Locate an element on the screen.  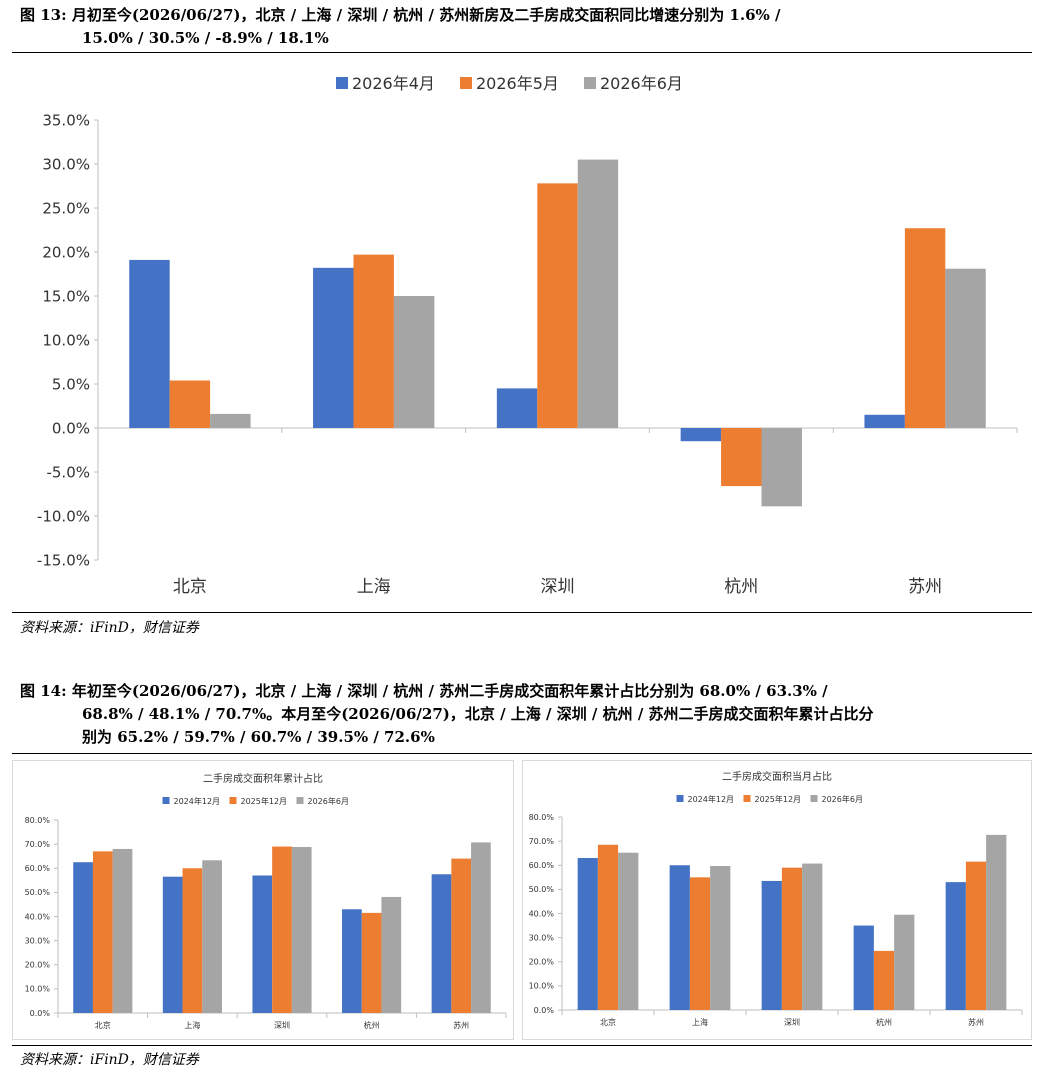
y-tick-label: 0.0% is located at coordinates (544, 1010).